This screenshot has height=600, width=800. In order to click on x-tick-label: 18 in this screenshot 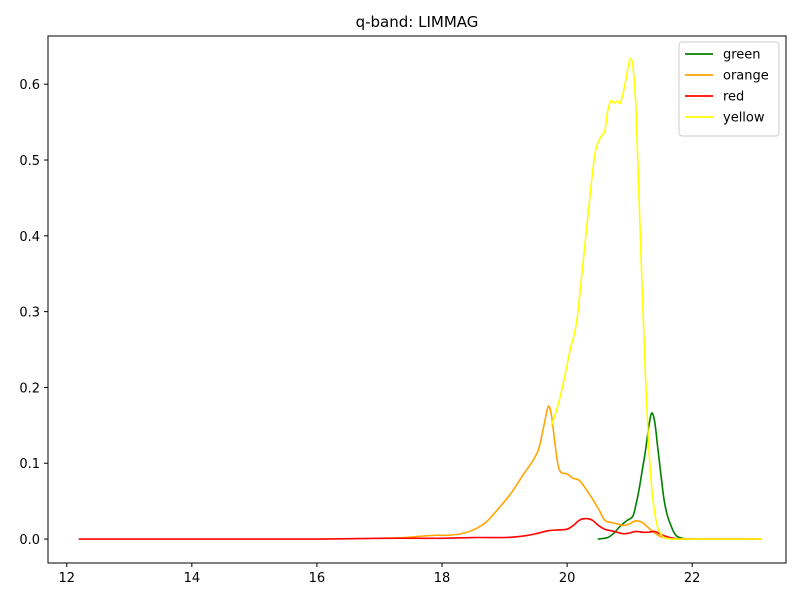, I will do `click(442, 578)`.